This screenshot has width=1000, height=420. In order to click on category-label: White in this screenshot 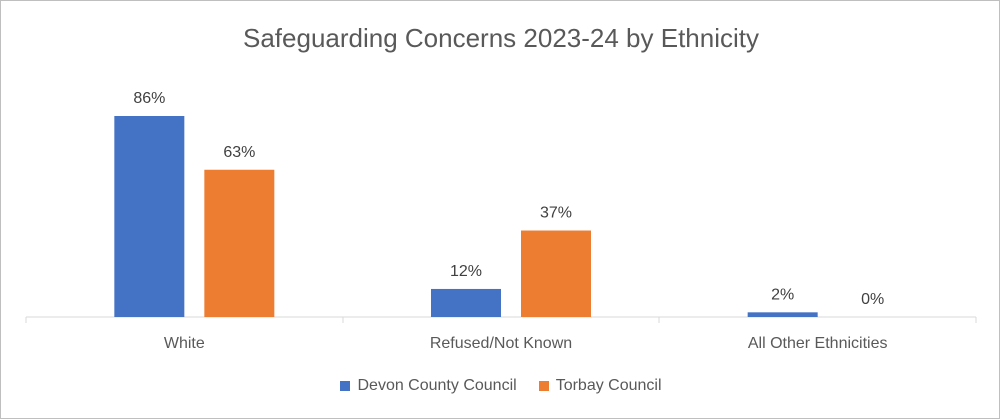, I will do `click(184, 343)`.